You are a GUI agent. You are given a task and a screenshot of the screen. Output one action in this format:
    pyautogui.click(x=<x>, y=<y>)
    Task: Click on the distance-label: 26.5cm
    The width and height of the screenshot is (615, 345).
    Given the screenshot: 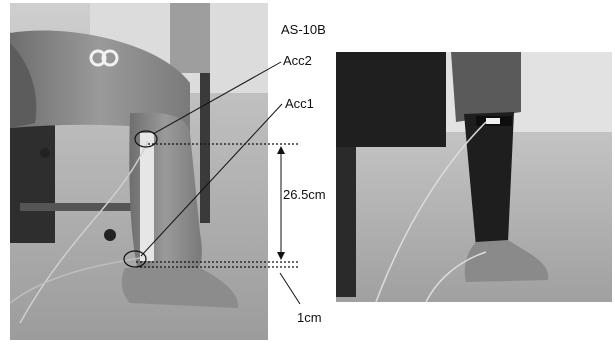 What is the action you would take?
    pyautogui.click(x=304, y=194)
    